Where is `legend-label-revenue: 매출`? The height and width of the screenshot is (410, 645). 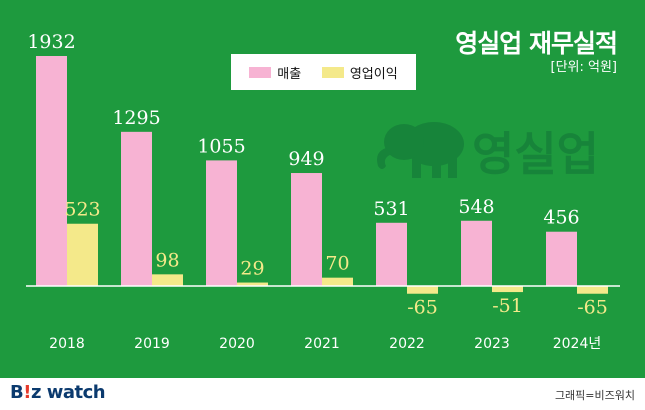 legend-label-revenue: 매출 is located at coordinates (289, 74).